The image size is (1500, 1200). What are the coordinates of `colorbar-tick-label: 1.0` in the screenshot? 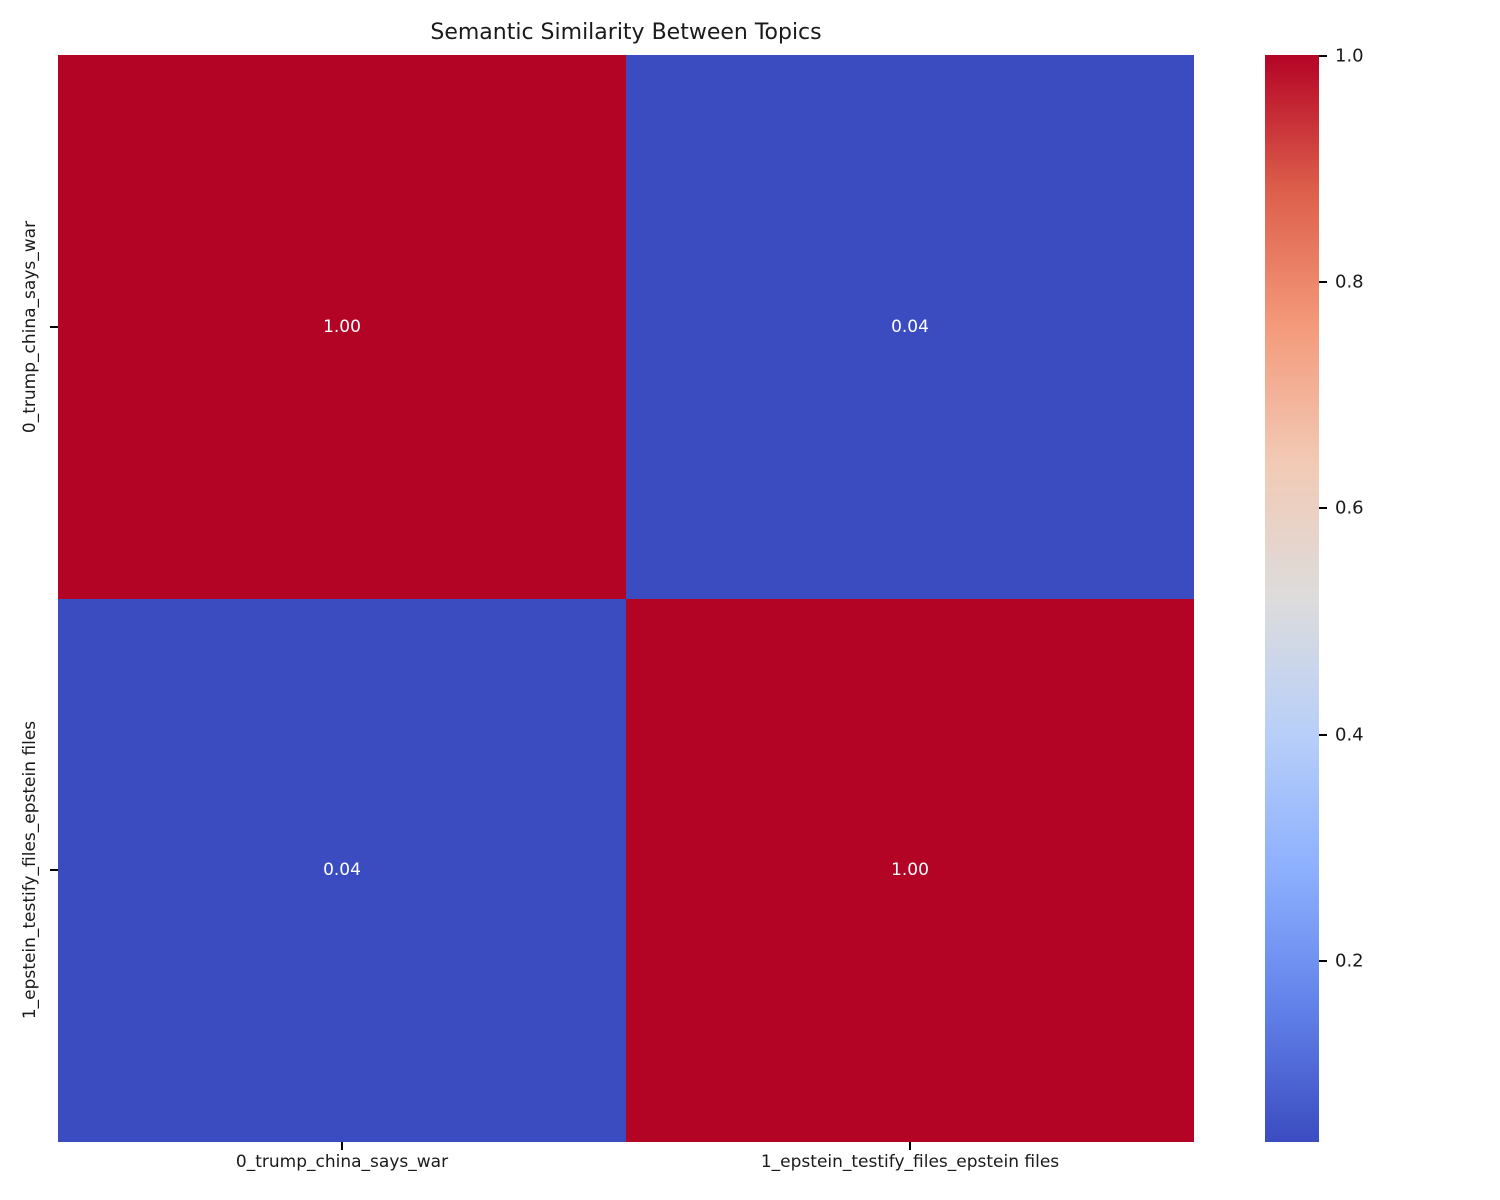 It's located at (1349, 56).